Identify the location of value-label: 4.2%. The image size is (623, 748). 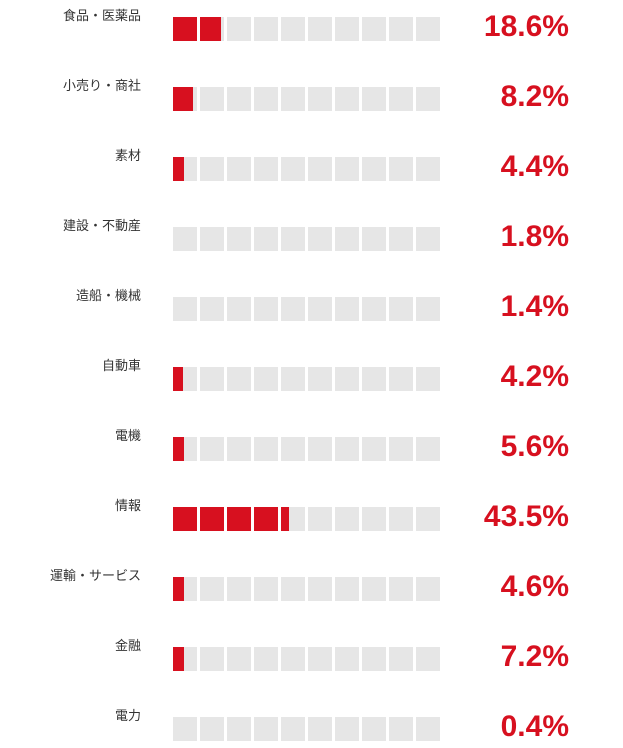
(534, 376).